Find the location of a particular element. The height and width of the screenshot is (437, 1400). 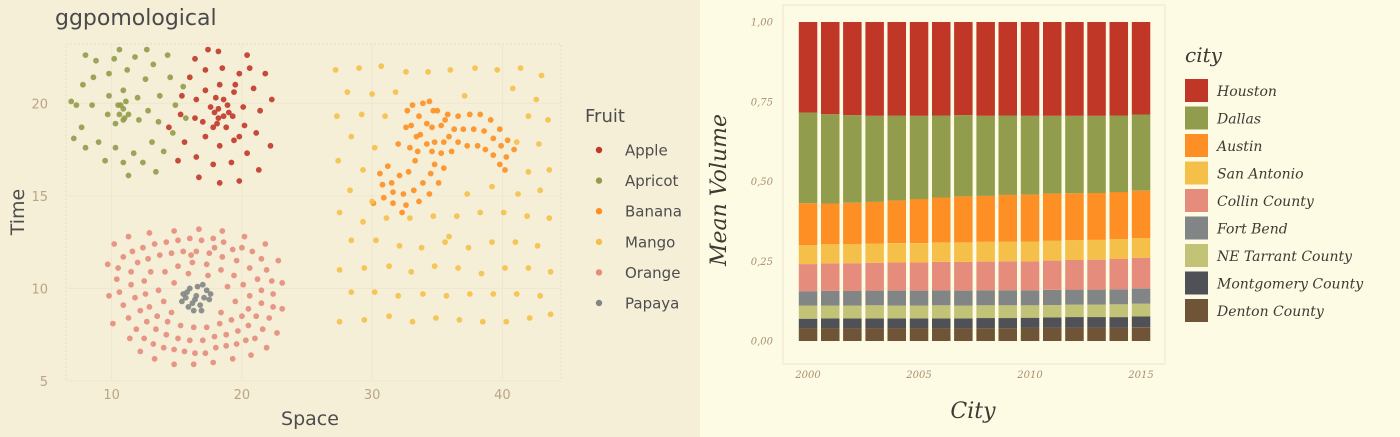

right-legend-label: Austin is located at coordinates (1238, 147).